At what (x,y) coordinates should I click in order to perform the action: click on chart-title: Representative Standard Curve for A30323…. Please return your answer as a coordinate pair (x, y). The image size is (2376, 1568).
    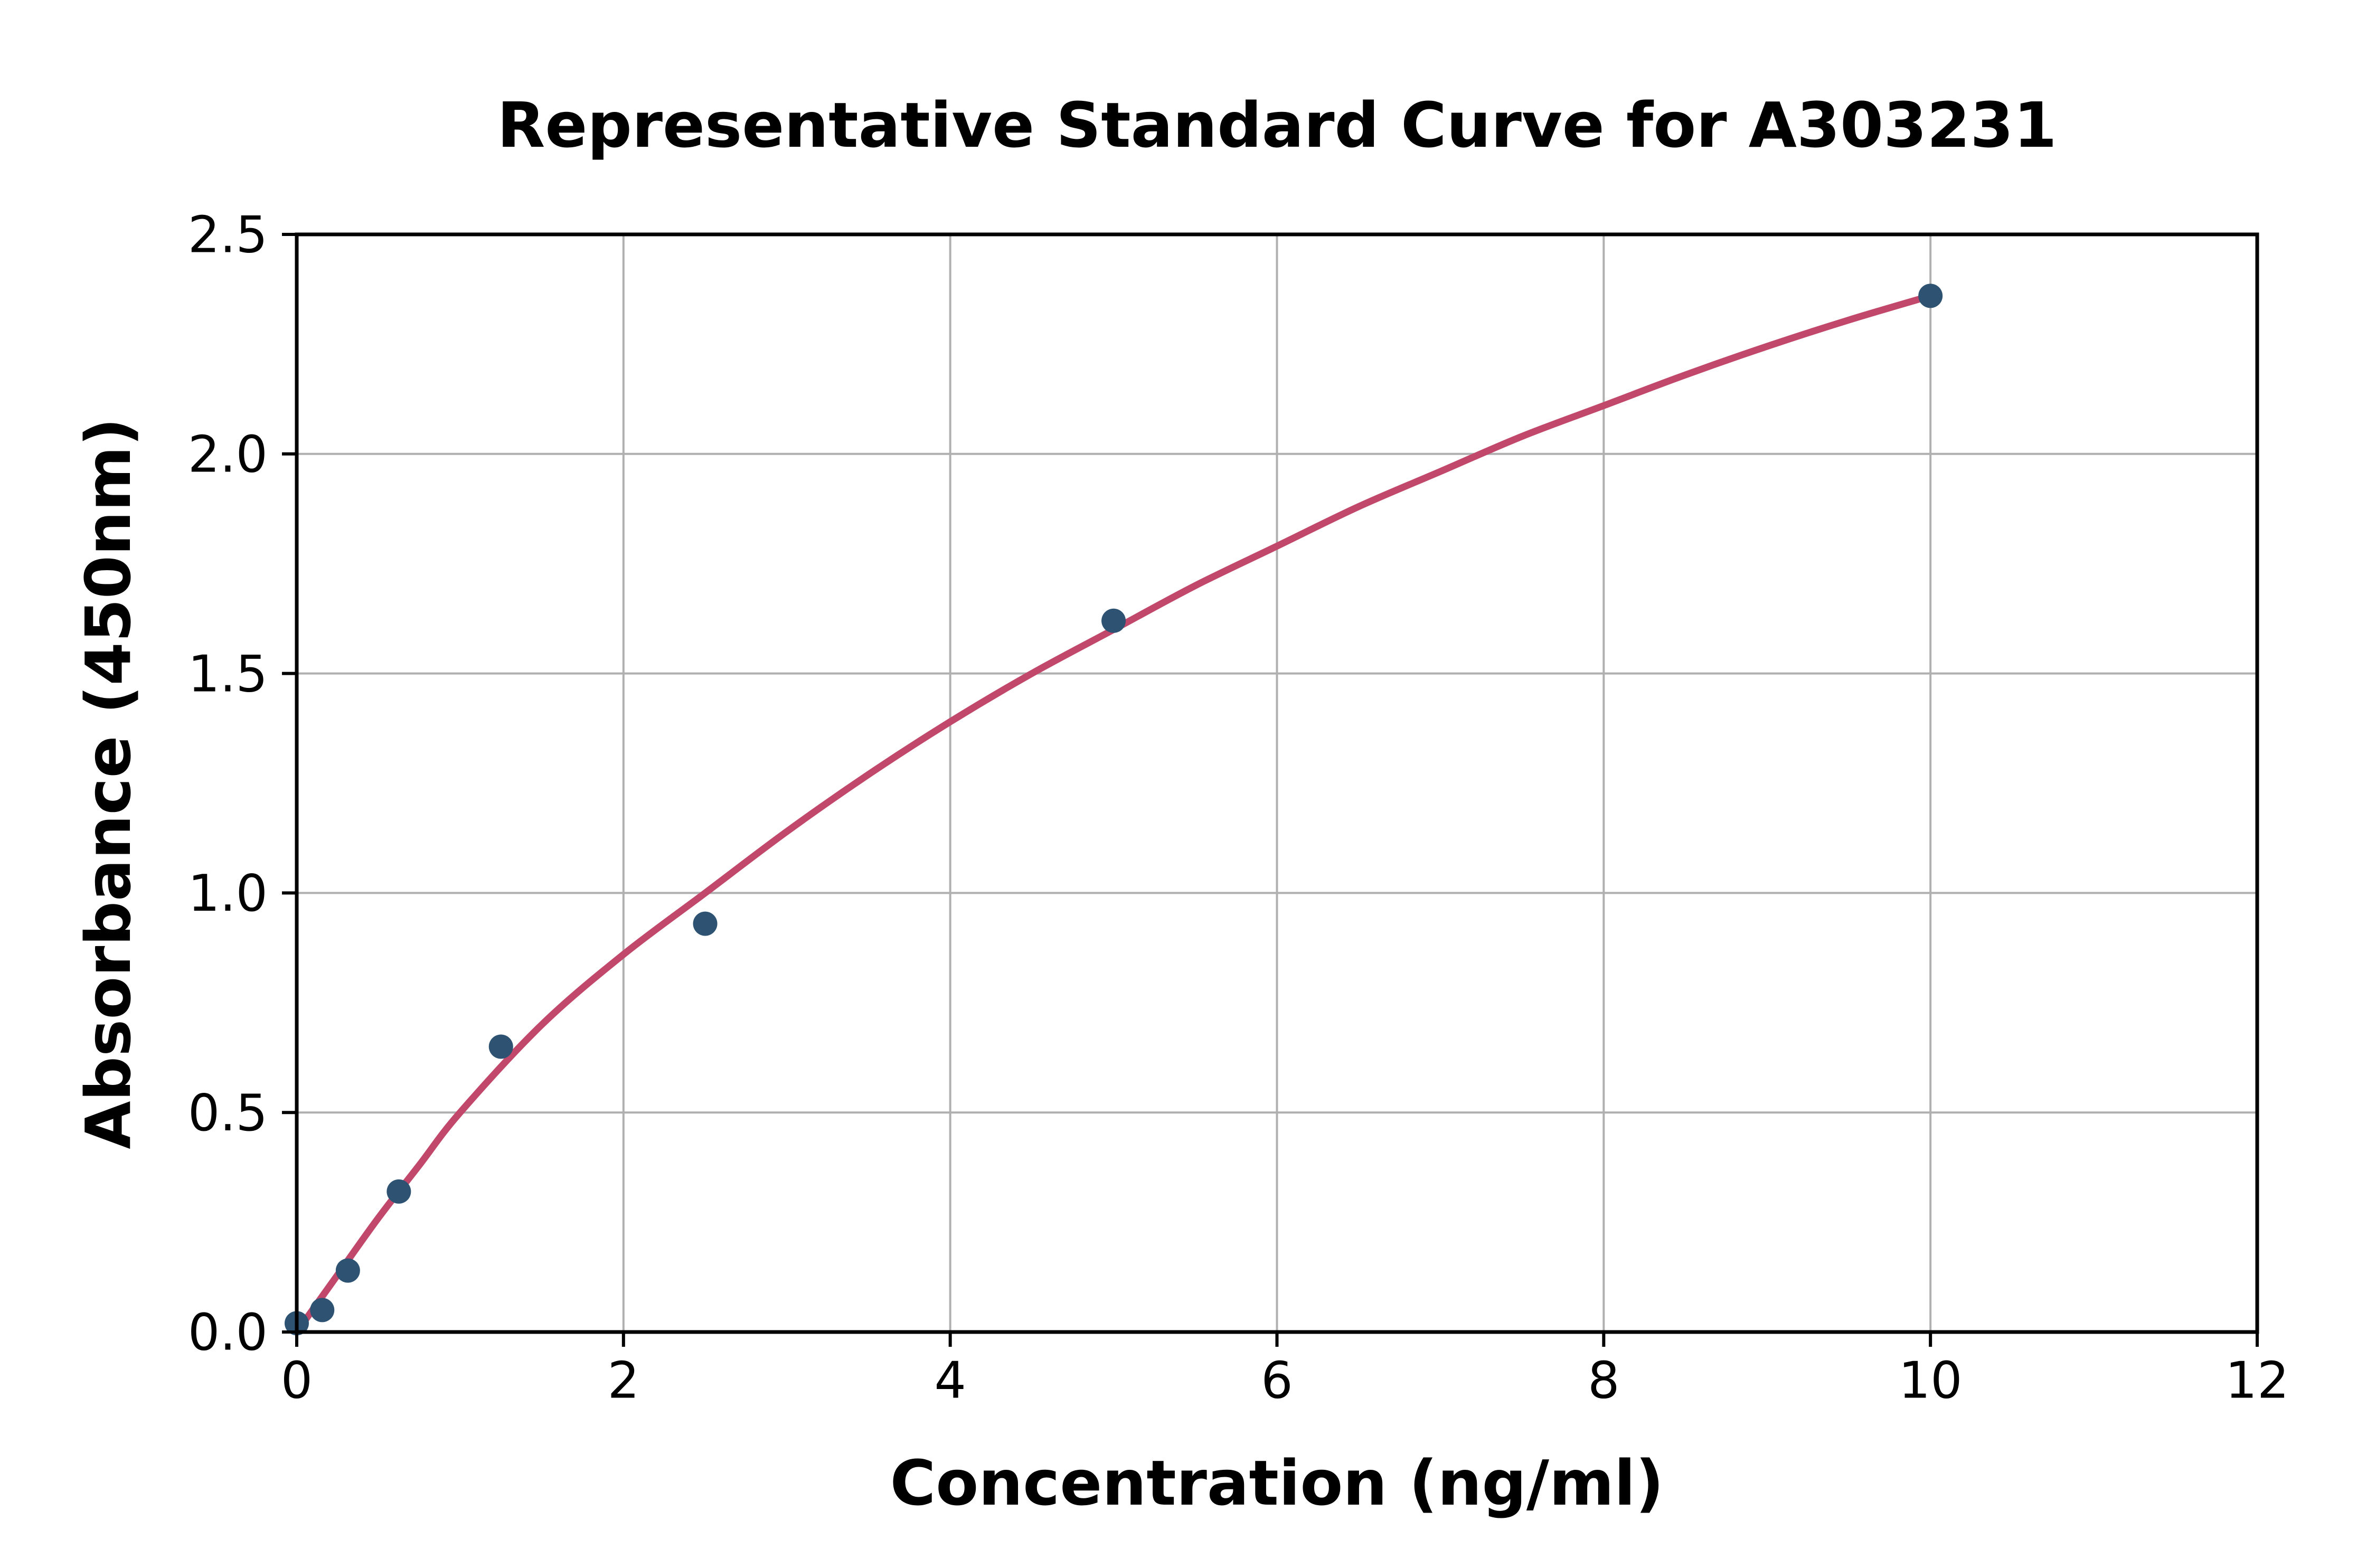
    Looking at the image, I should click on (1277, 125).